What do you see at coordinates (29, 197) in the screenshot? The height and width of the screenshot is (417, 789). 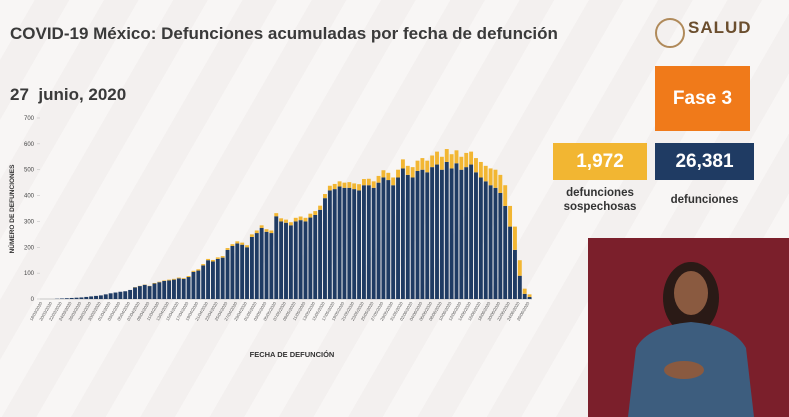 I see `y-tick-label: 400` at bounding box center [29, 197].